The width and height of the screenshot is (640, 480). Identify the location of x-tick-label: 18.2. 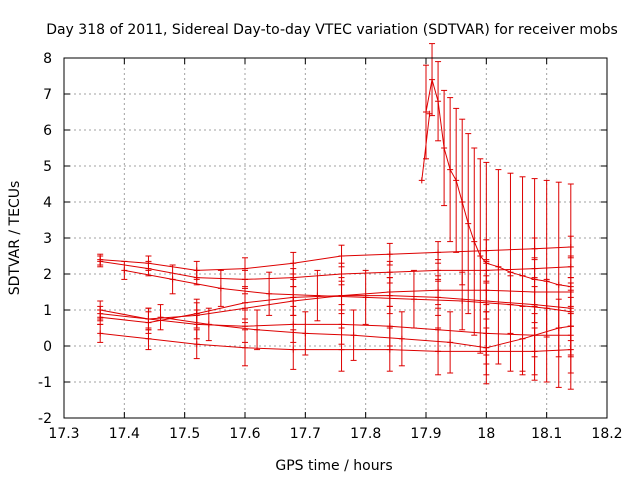
(606, 434).